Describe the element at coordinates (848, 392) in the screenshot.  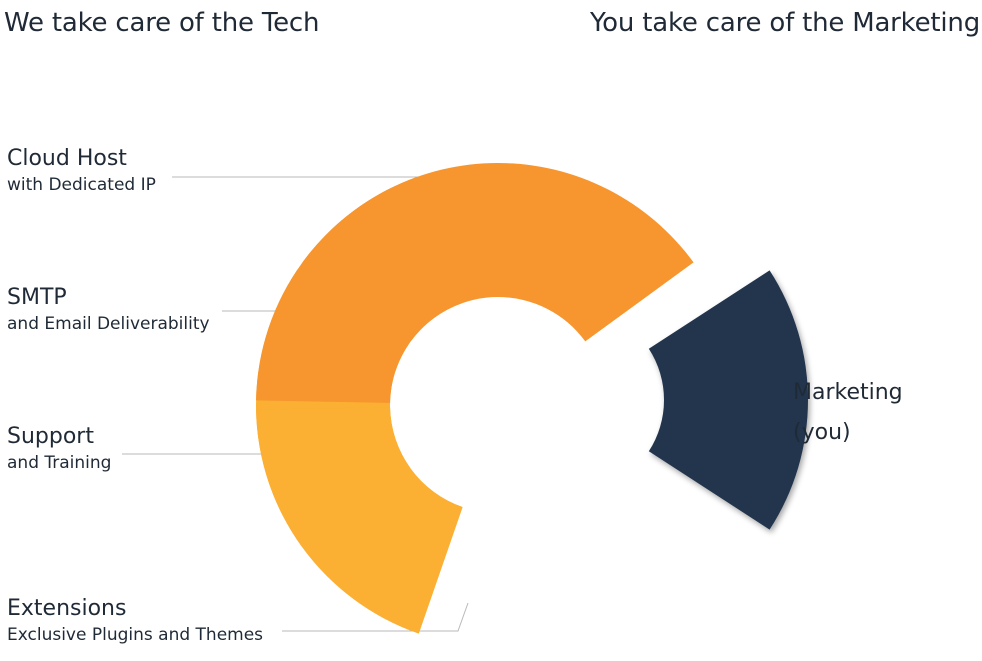
I see `marketing-title: Marketing` at that location.